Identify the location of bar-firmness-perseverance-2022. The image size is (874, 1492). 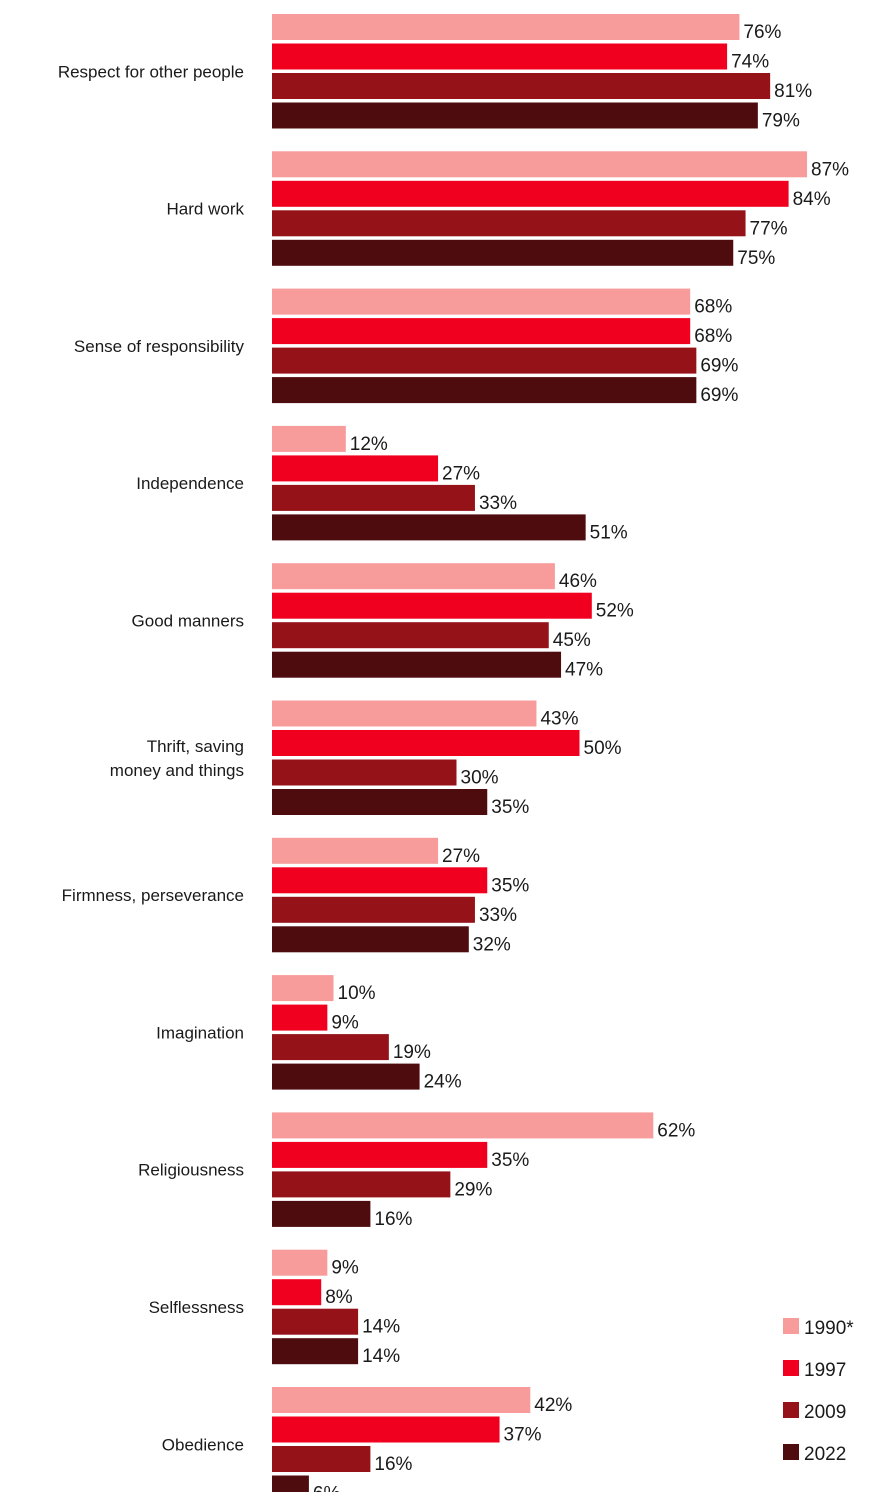
(370, 939).